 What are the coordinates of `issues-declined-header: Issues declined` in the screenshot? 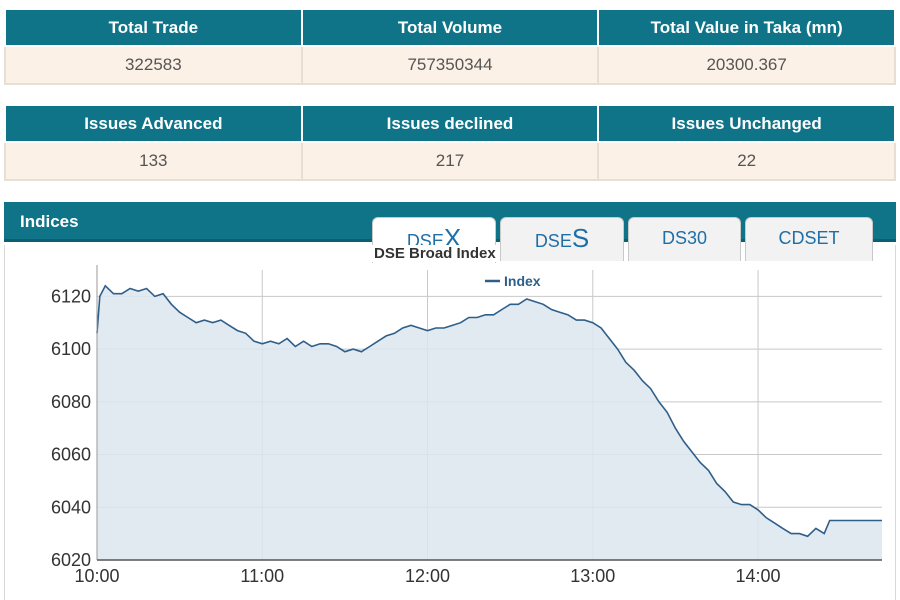 It's located at (450, 123).